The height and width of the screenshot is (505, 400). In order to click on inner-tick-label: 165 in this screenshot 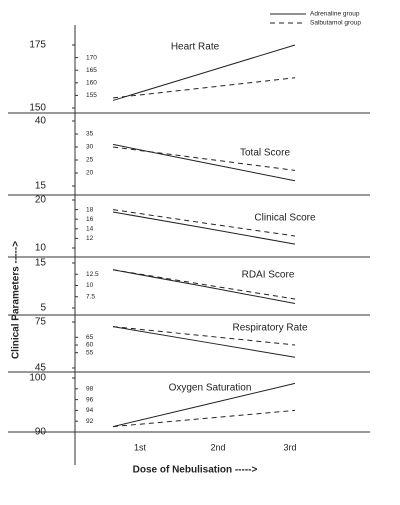, I will do `click(91, 70)`.